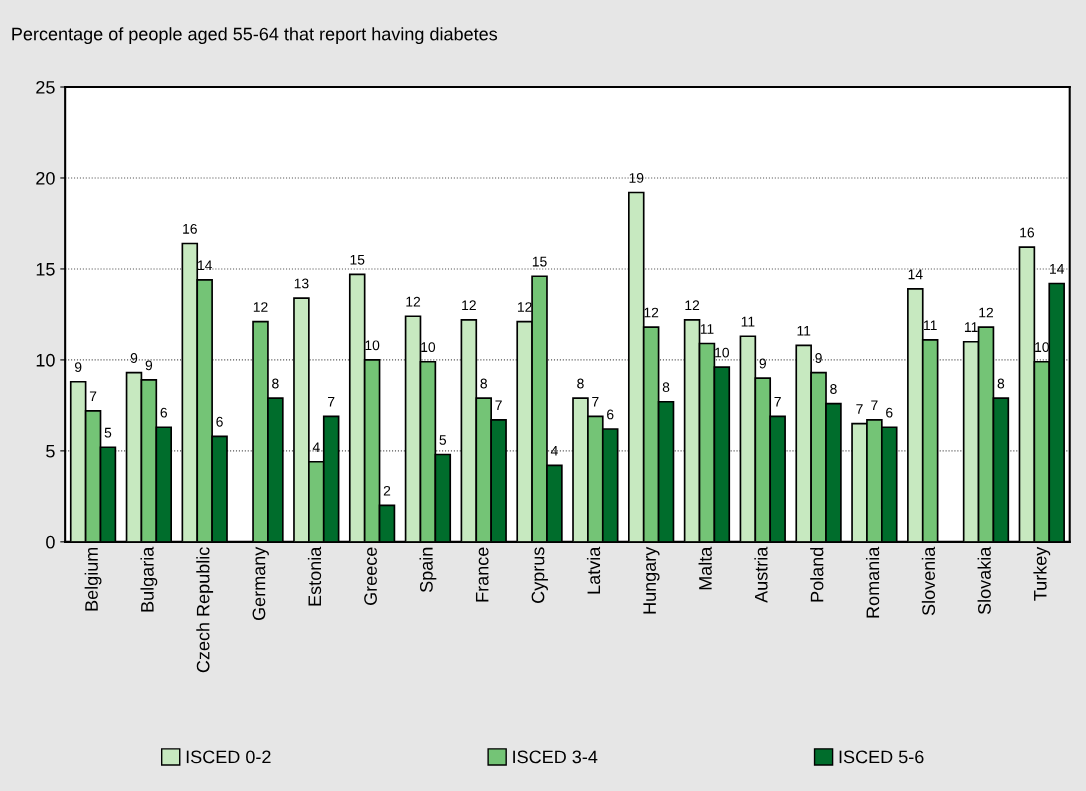  Describe the element at coordinates (149, 579) in the screenshot. I see `x-tick-label: Bulgaria` at that location.